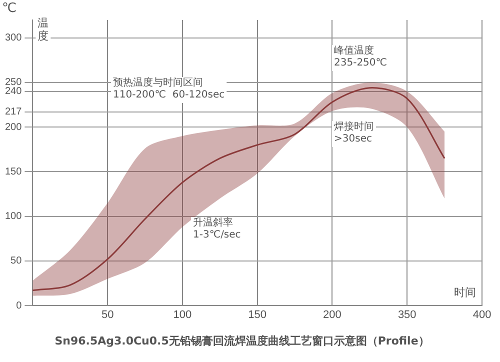 The image size is (500, 362). What do you see at coordinates (13, 216) in the screenshot?
I see `y-tick-label: 100` at bounding box center [13, 216].